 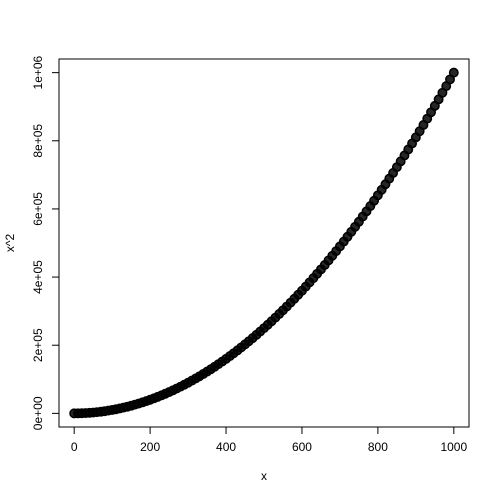 I want to click on x-tick-label: 0, so click(x=74, y=447).